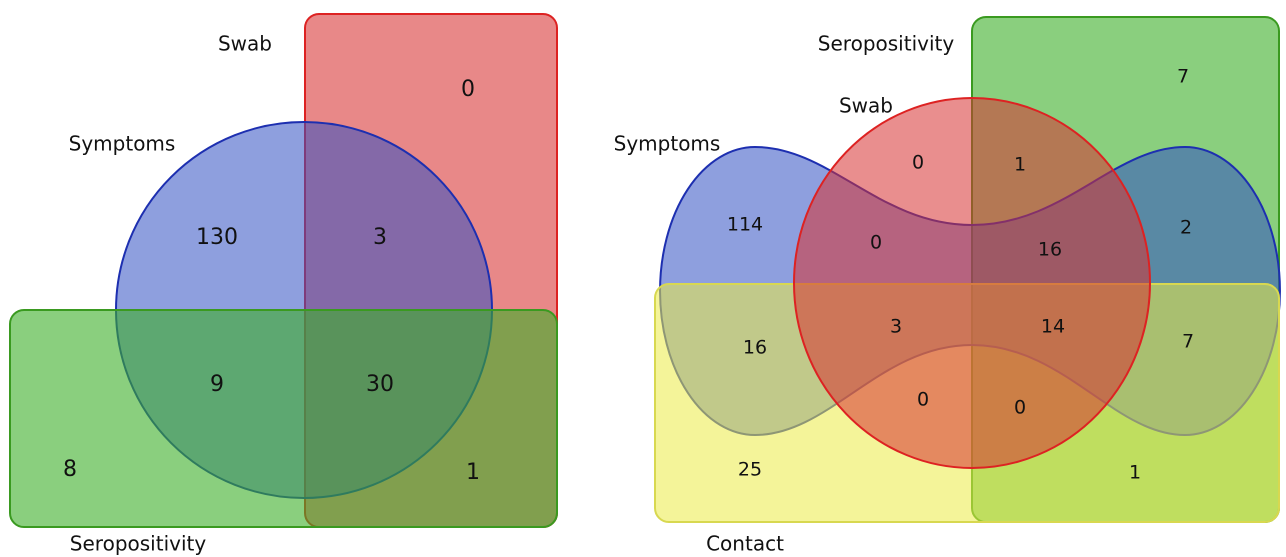 Image resolution: width=1286 pixels, height=557 pixels. What do you see at coordinates (70, 469) in the screenshot?
I see `region-count: 8` at bounding box center [70, 469].